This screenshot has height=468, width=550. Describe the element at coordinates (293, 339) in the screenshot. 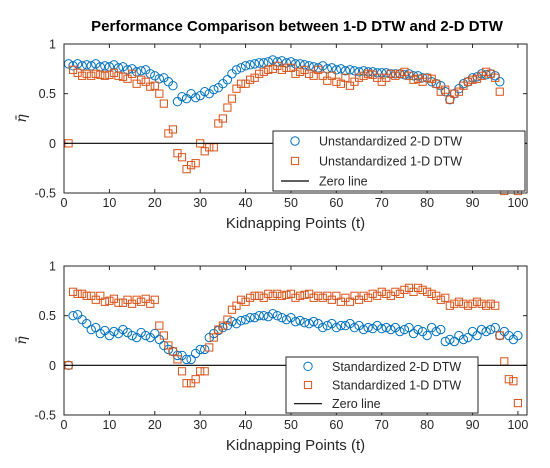

I see `series-standardized-2-d-dtw` at that location.